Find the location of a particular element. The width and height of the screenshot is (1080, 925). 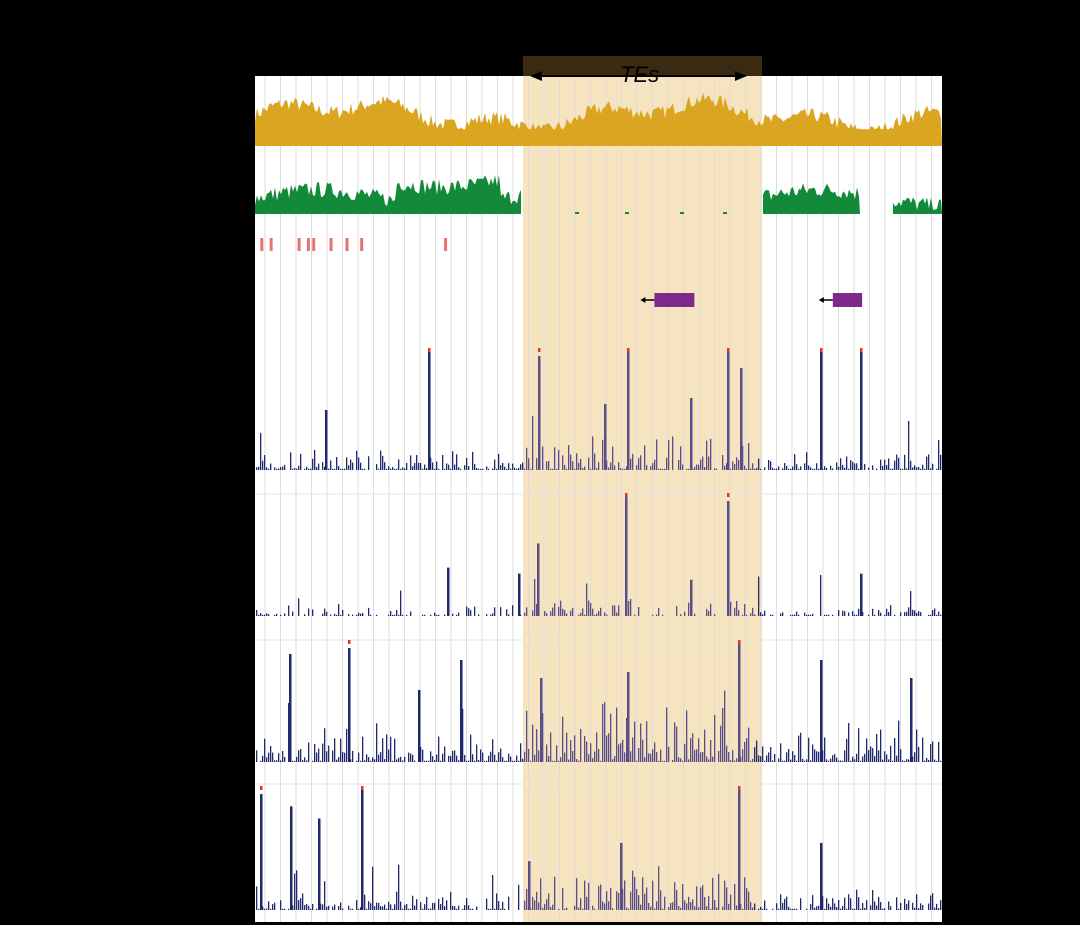

scnrna-clip-marker-ctl-t0 is located at coordinates (728, 350).